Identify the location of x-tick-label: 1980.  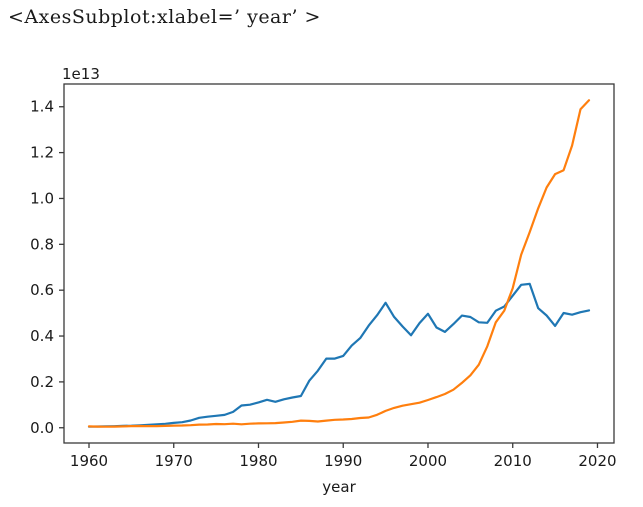
(258, 461).